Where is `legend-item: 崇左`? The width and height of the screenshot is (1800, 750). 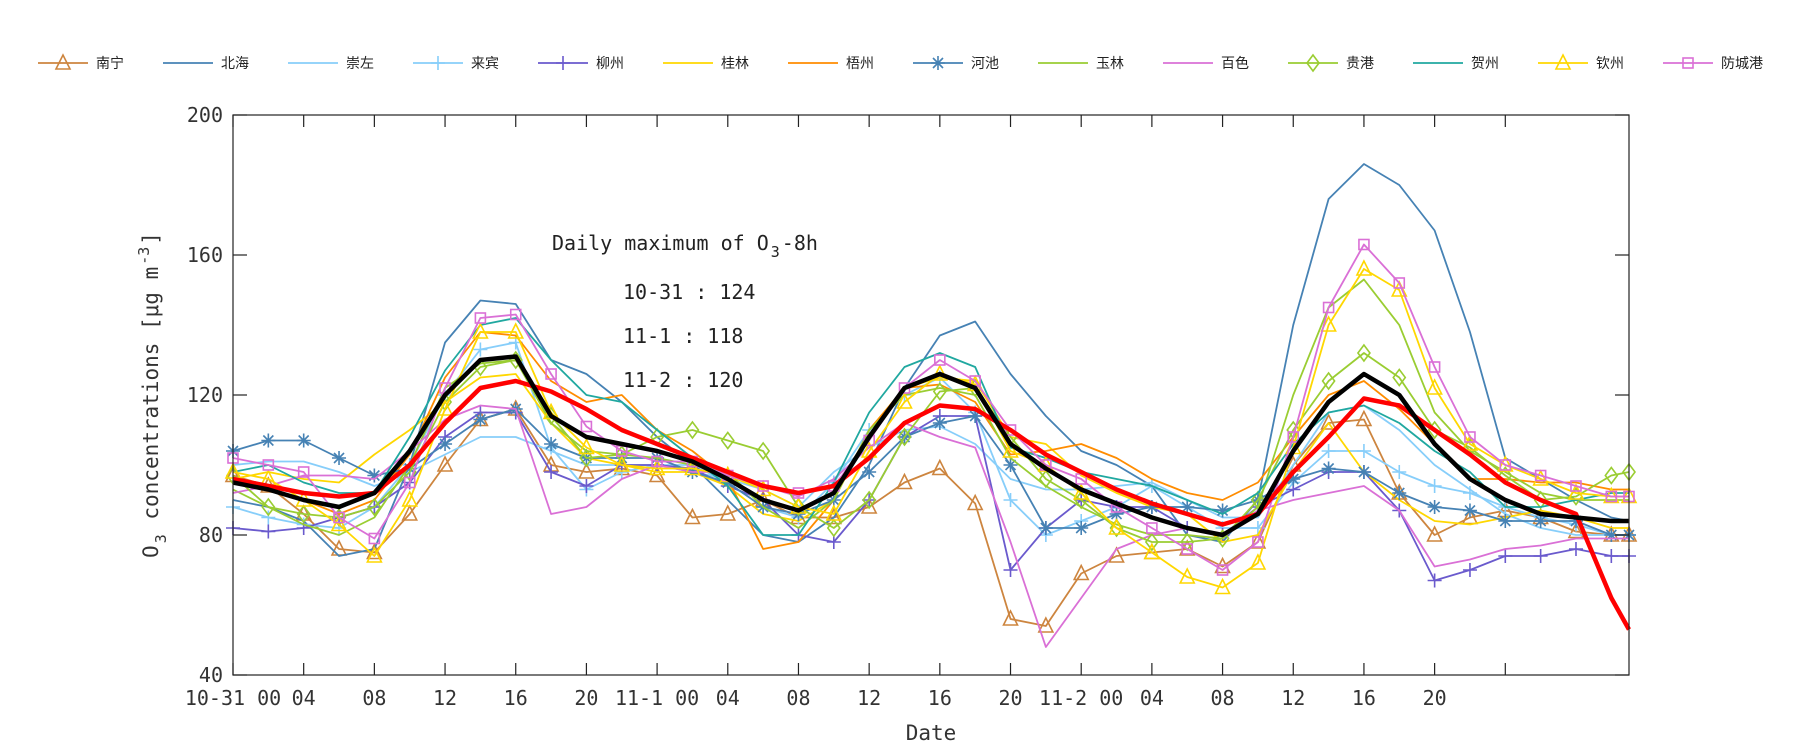 legend-item: 崇左 is located at coordinates (331, 64).